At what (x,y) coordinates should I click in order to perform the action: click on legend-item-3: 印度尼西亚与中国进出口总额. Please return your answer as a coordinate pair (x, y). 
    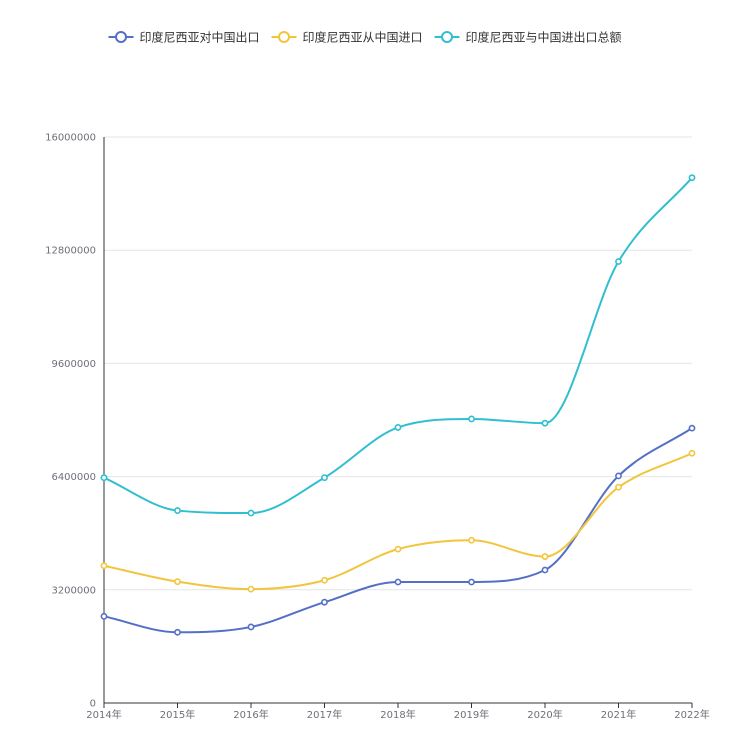
    Looking at the image, I should click on (528, 37).